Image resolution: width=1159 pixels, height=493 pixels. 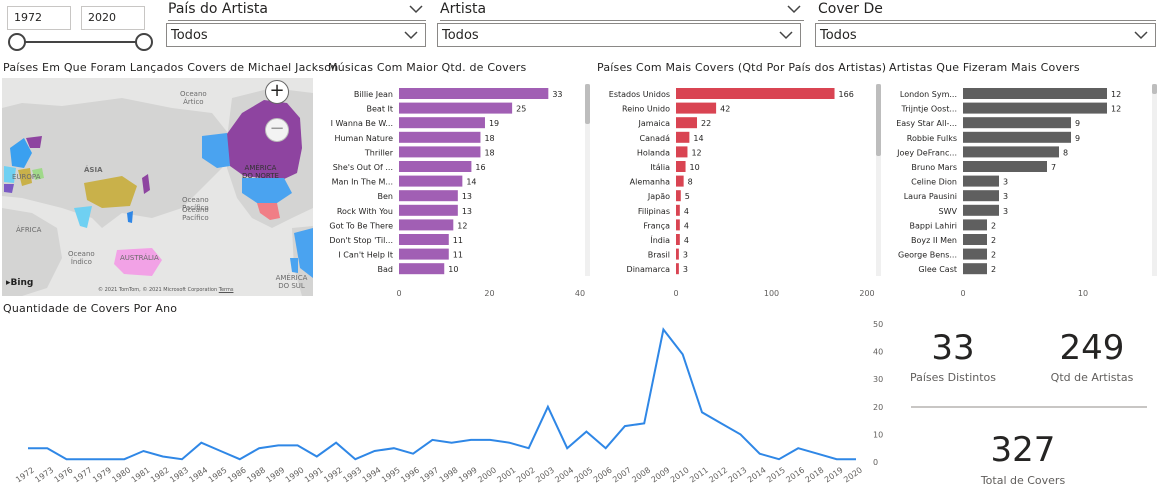 What do you see at coordinates (948, 211) in the screenshot?
I see `bar-category-label: SWV` at bounding box center [948, 211].